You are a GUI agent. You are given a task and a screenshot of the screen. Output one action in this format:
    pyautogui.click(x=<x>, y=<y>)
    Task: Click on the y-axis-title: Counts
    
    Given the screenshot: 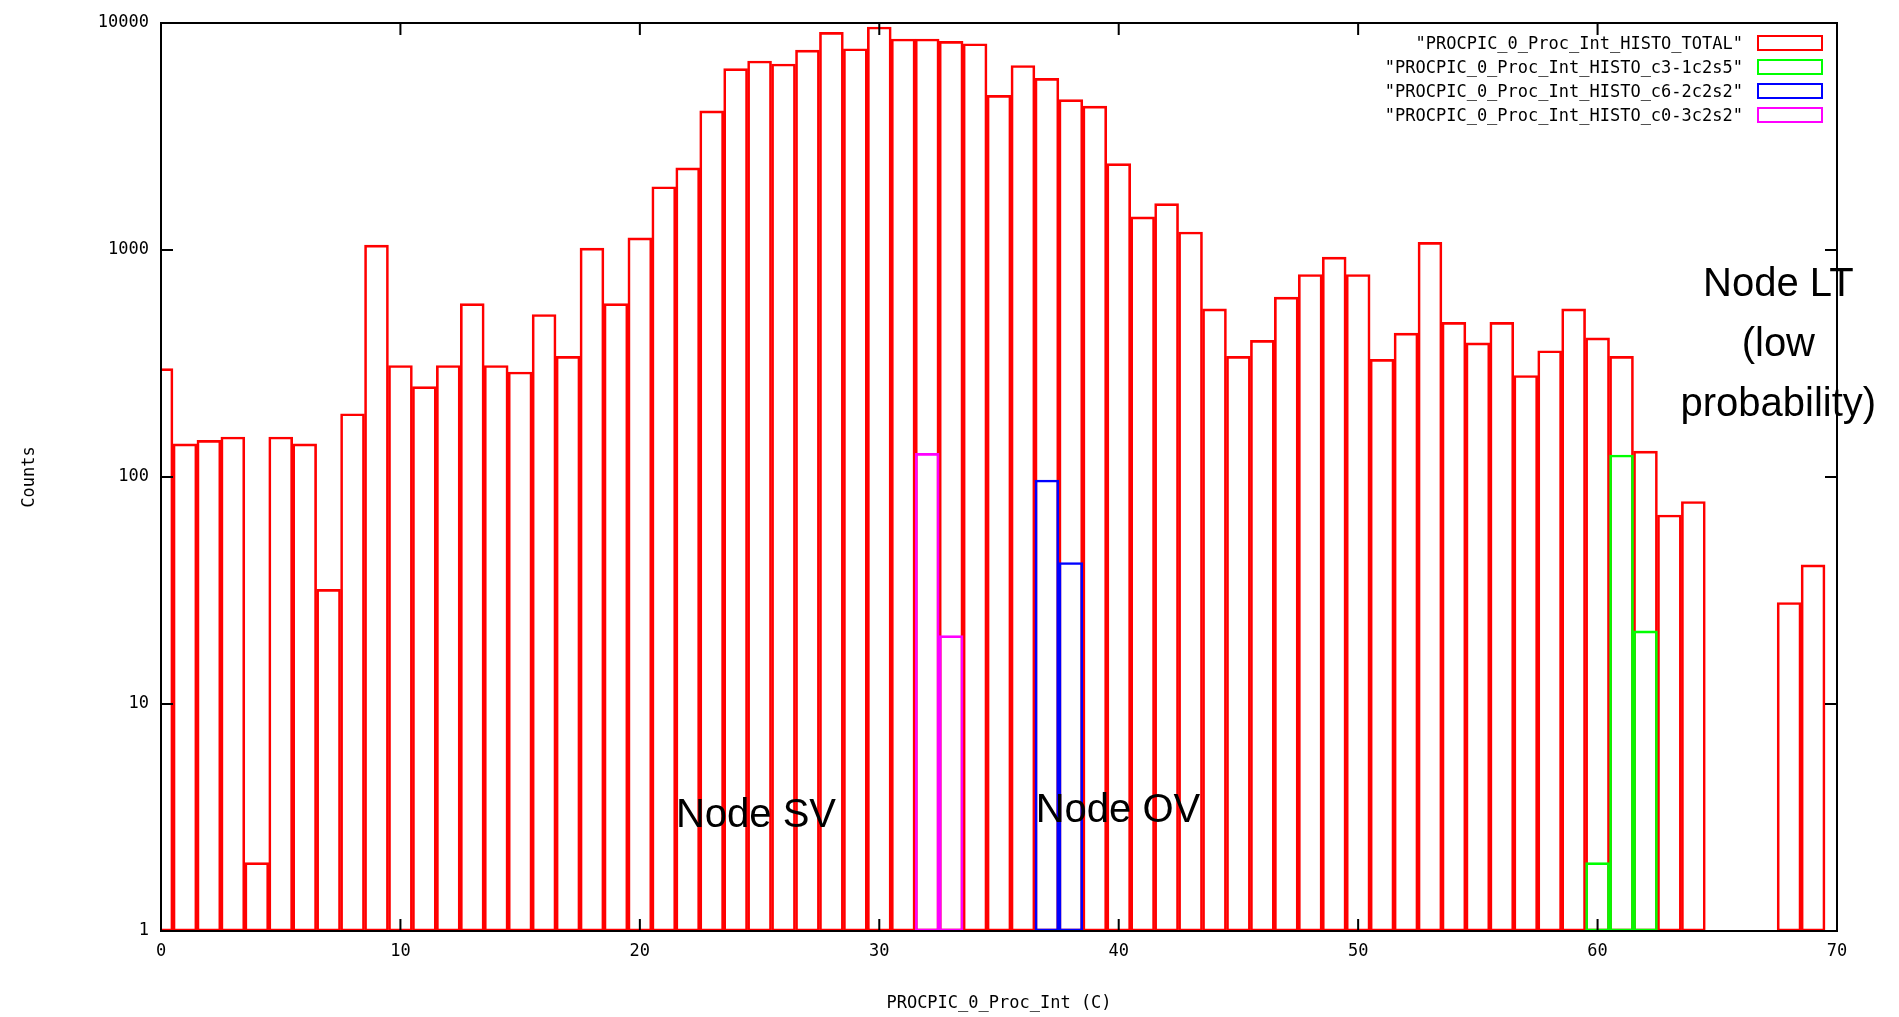 What is the action you would take?
    pyautogui.click(x=28, y=477)
    